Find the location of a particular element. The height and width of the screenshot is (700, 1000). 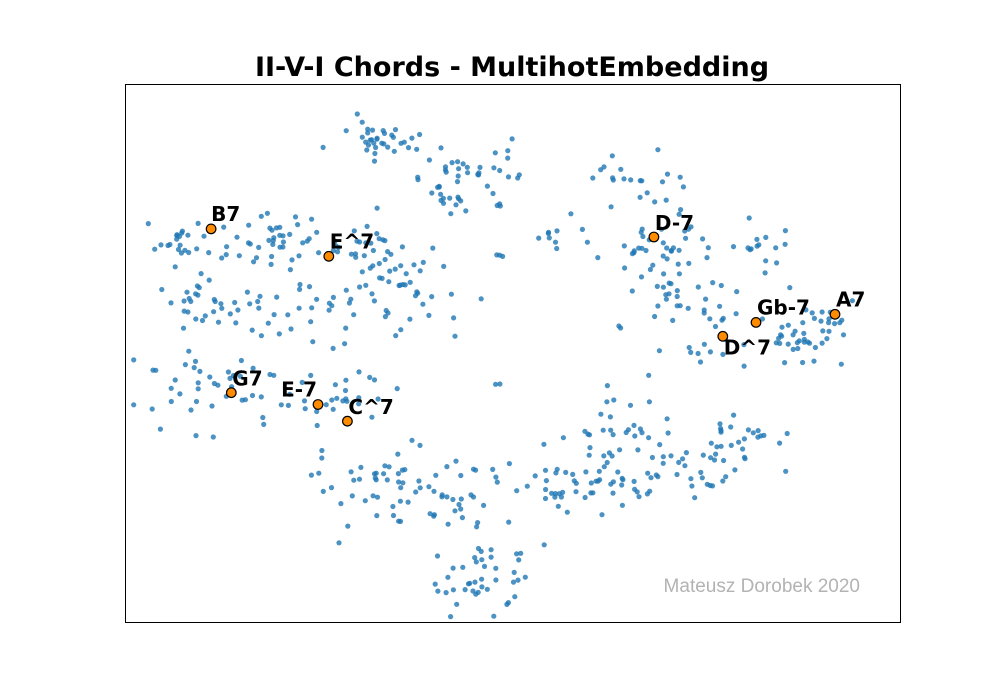

highlight-label: D-7 is located at coordinates (674, 223).